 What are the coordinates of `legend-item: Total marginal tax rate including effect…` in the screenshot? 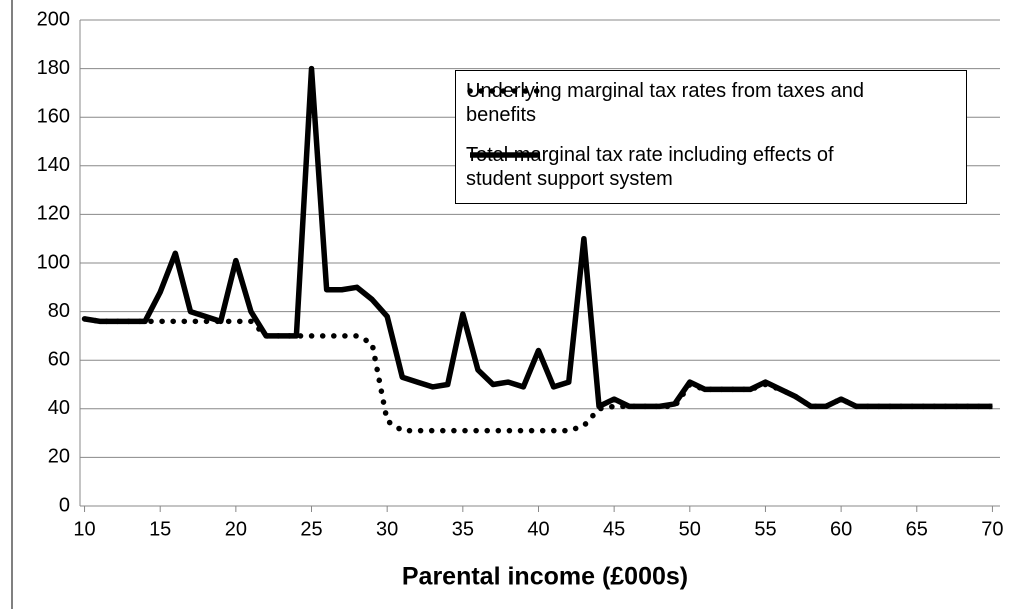 It's located at (671, 167).